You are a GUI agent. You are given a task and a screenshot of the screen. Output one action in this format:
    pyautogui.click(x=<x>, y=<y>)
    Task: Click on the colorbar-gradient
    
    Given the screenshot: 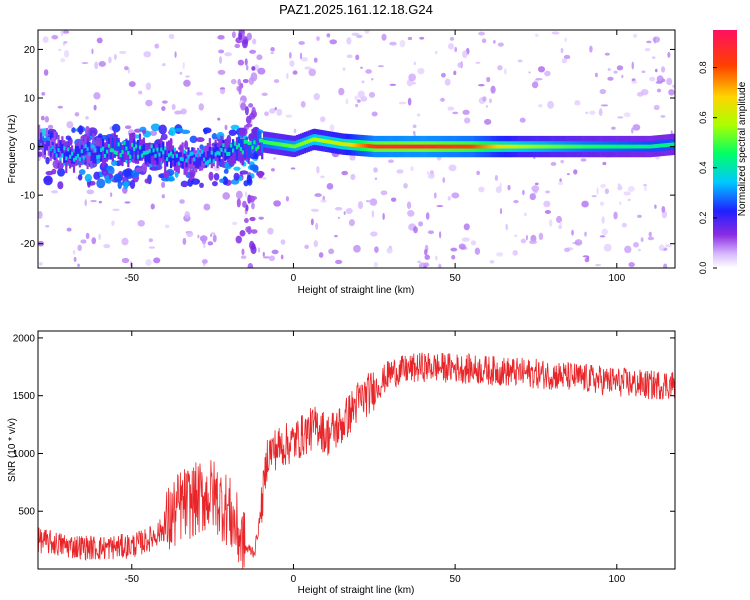 What is the action you would take?
    pyautogui.click(x=725, y=149)
    